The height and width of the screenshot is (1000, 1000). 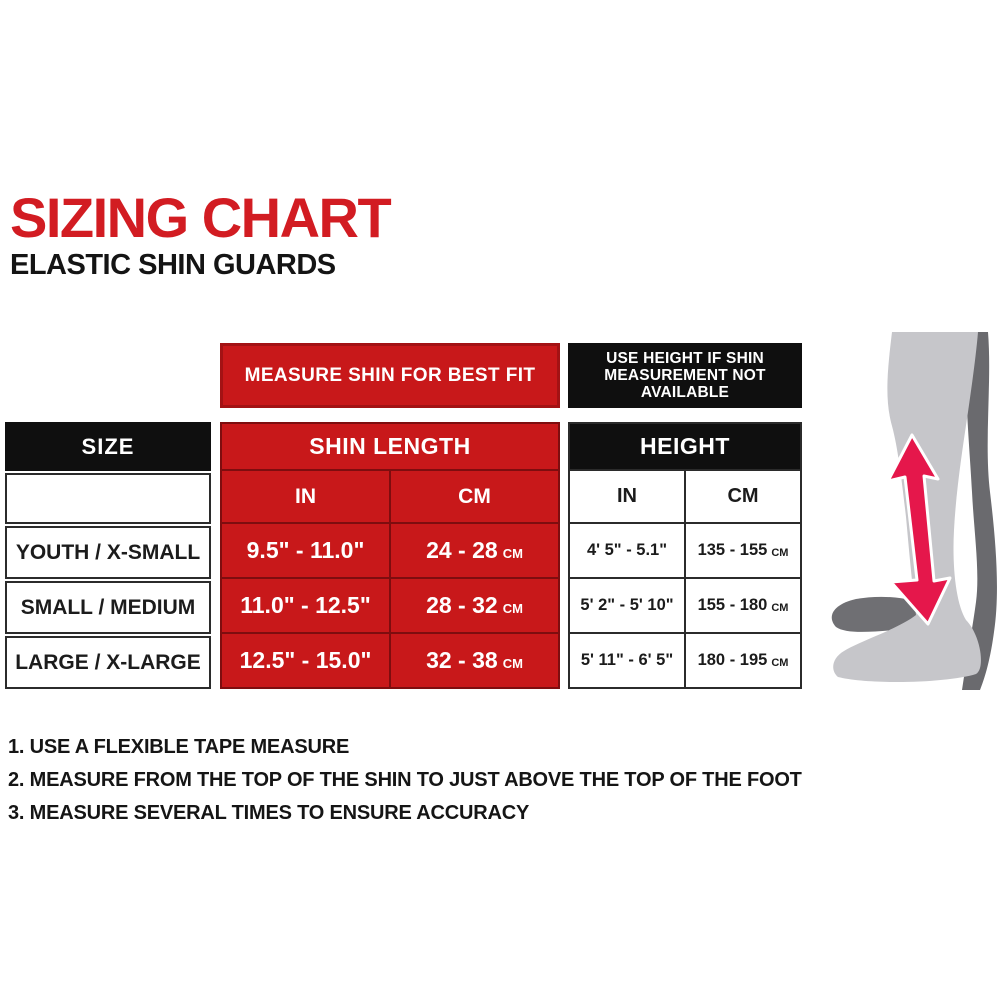 What do you see at coordinates (627, 605) in the screenshot?
I see `height-in-value-row2: 5' 2" - 5' 10"` at bounding box center [627, 605].